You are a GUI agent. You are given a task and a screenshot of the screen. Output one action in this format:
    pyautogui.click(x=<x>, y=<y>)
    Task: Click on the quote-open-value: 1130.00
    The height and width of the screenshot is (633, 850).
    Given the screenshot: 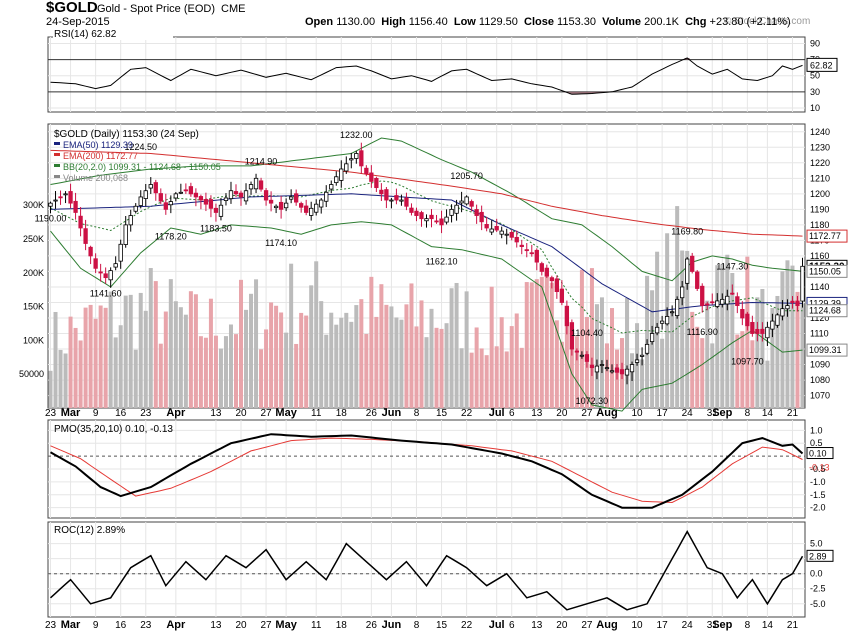 What is the action you would take?
    pyautogui.click(x=356, y=22)
    